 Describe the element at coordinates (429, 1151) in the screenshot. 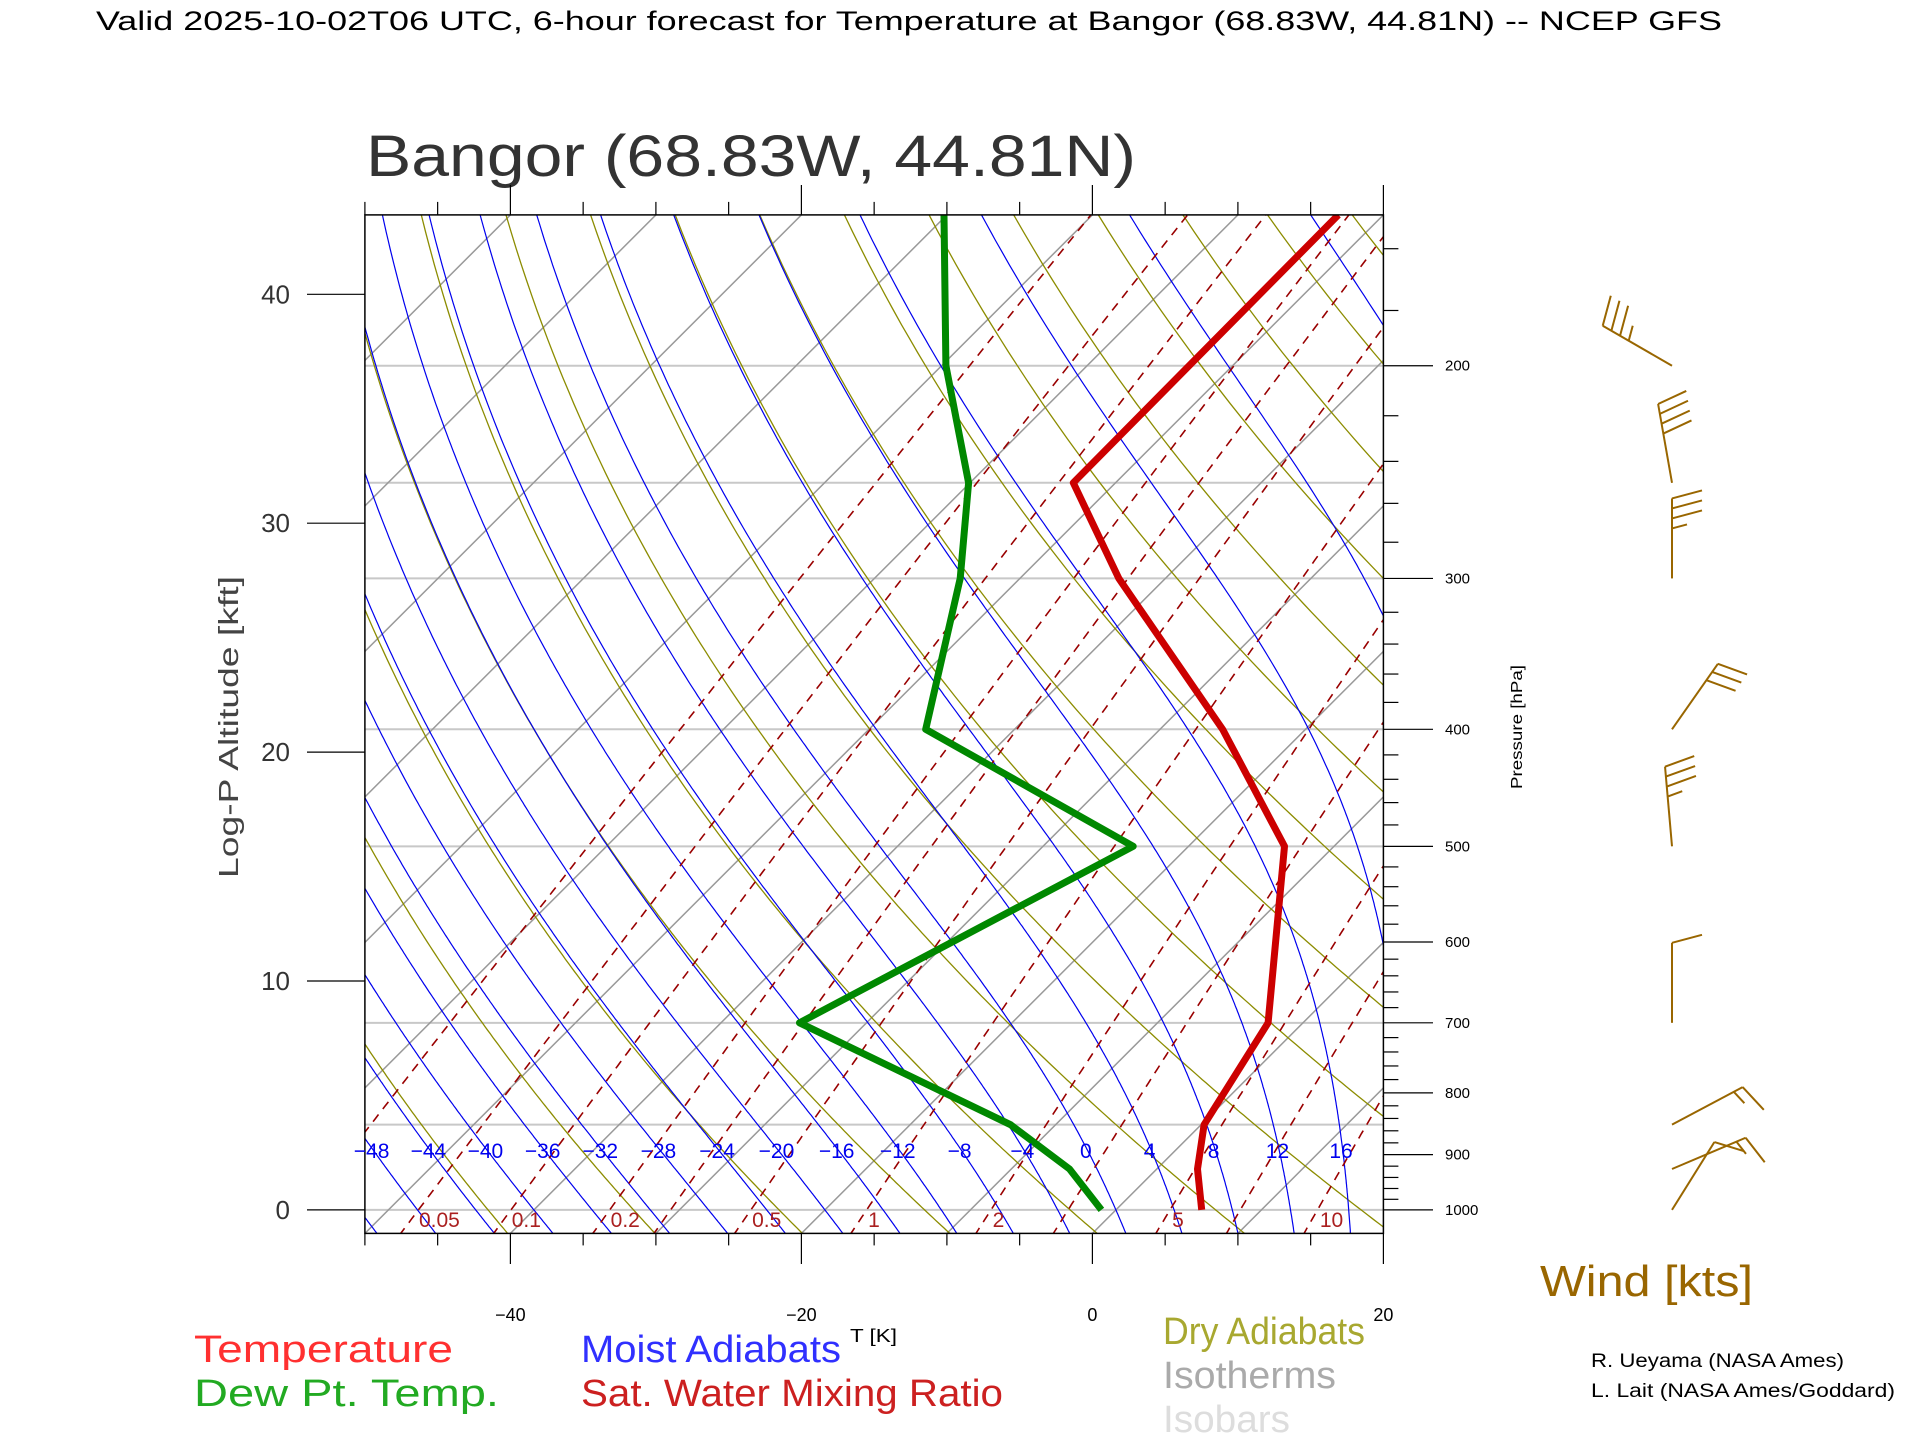

I see `moist-adiabat-label: −44` at that location.